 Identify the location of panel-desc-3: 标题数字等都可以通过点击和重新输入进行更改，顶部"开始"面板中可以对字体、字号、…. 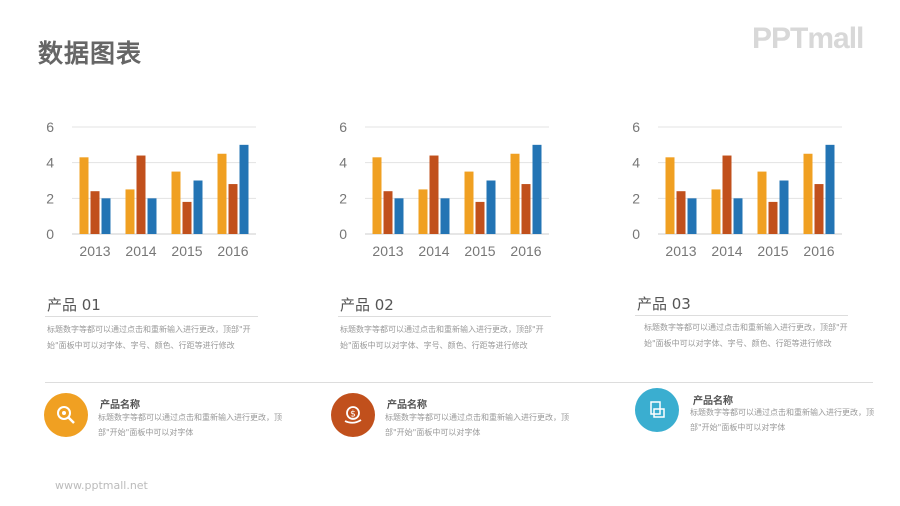
(746, 335).